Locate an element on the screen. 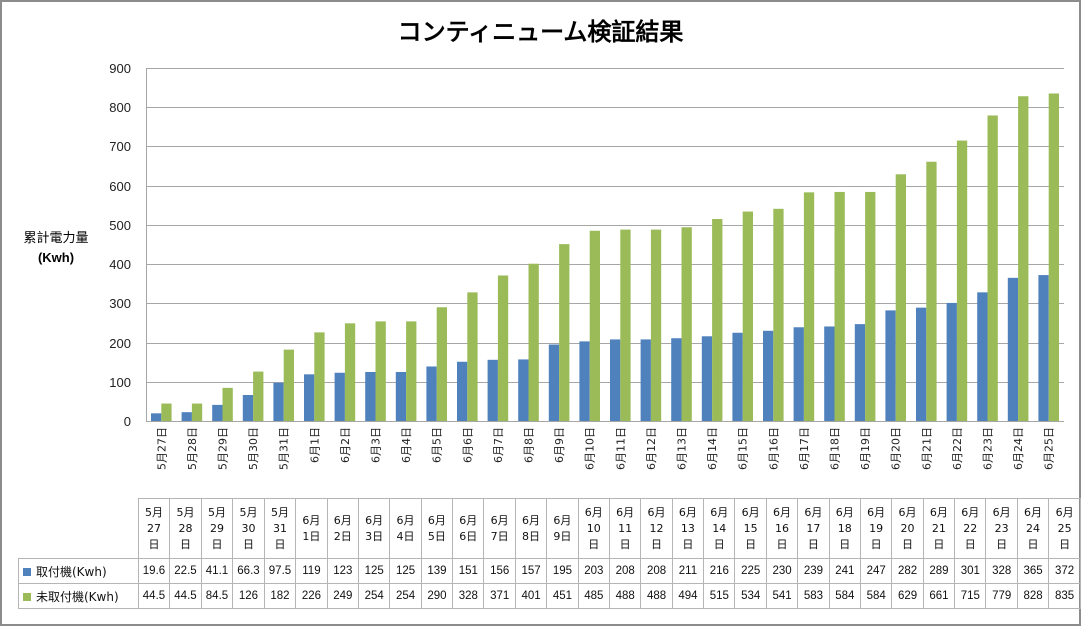 Image resolution: width=1081 pixels, height=626 pixels. table-value-cell: 97.5 is located at coordinates (280, 571).